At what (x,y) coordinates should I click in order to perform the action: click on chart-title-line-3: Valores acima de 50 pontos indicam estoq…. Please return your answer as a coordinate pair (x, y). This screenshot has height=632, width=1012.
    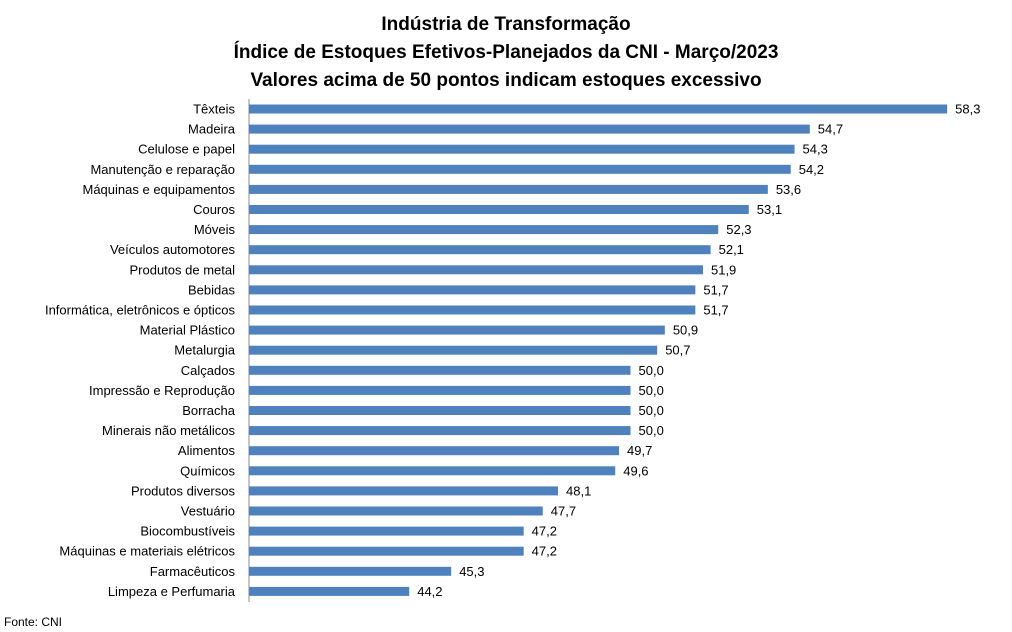
    Looking at the image, I should click on (505, 80).